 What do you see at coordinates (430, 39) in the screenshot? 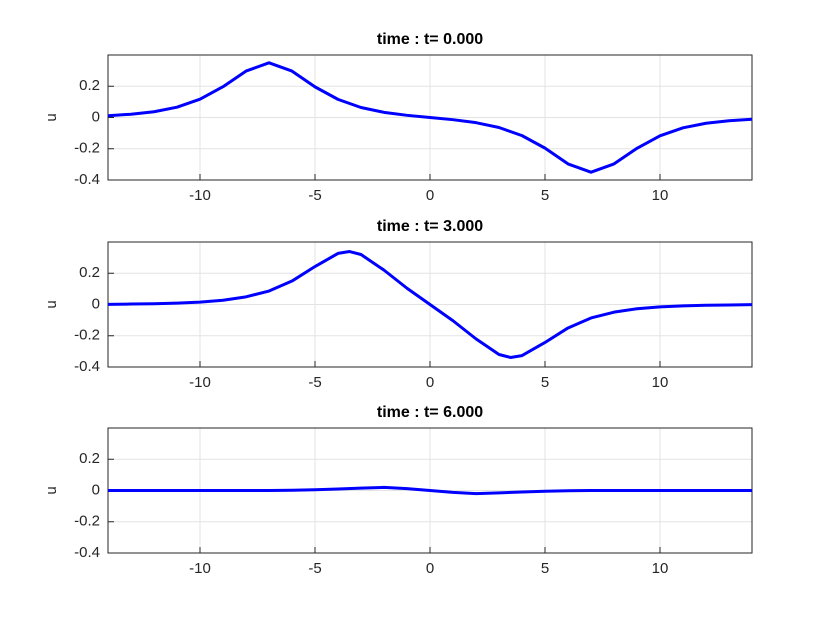
I see `chart-title: time : t= 0.000` at bounding box center [430, 39].